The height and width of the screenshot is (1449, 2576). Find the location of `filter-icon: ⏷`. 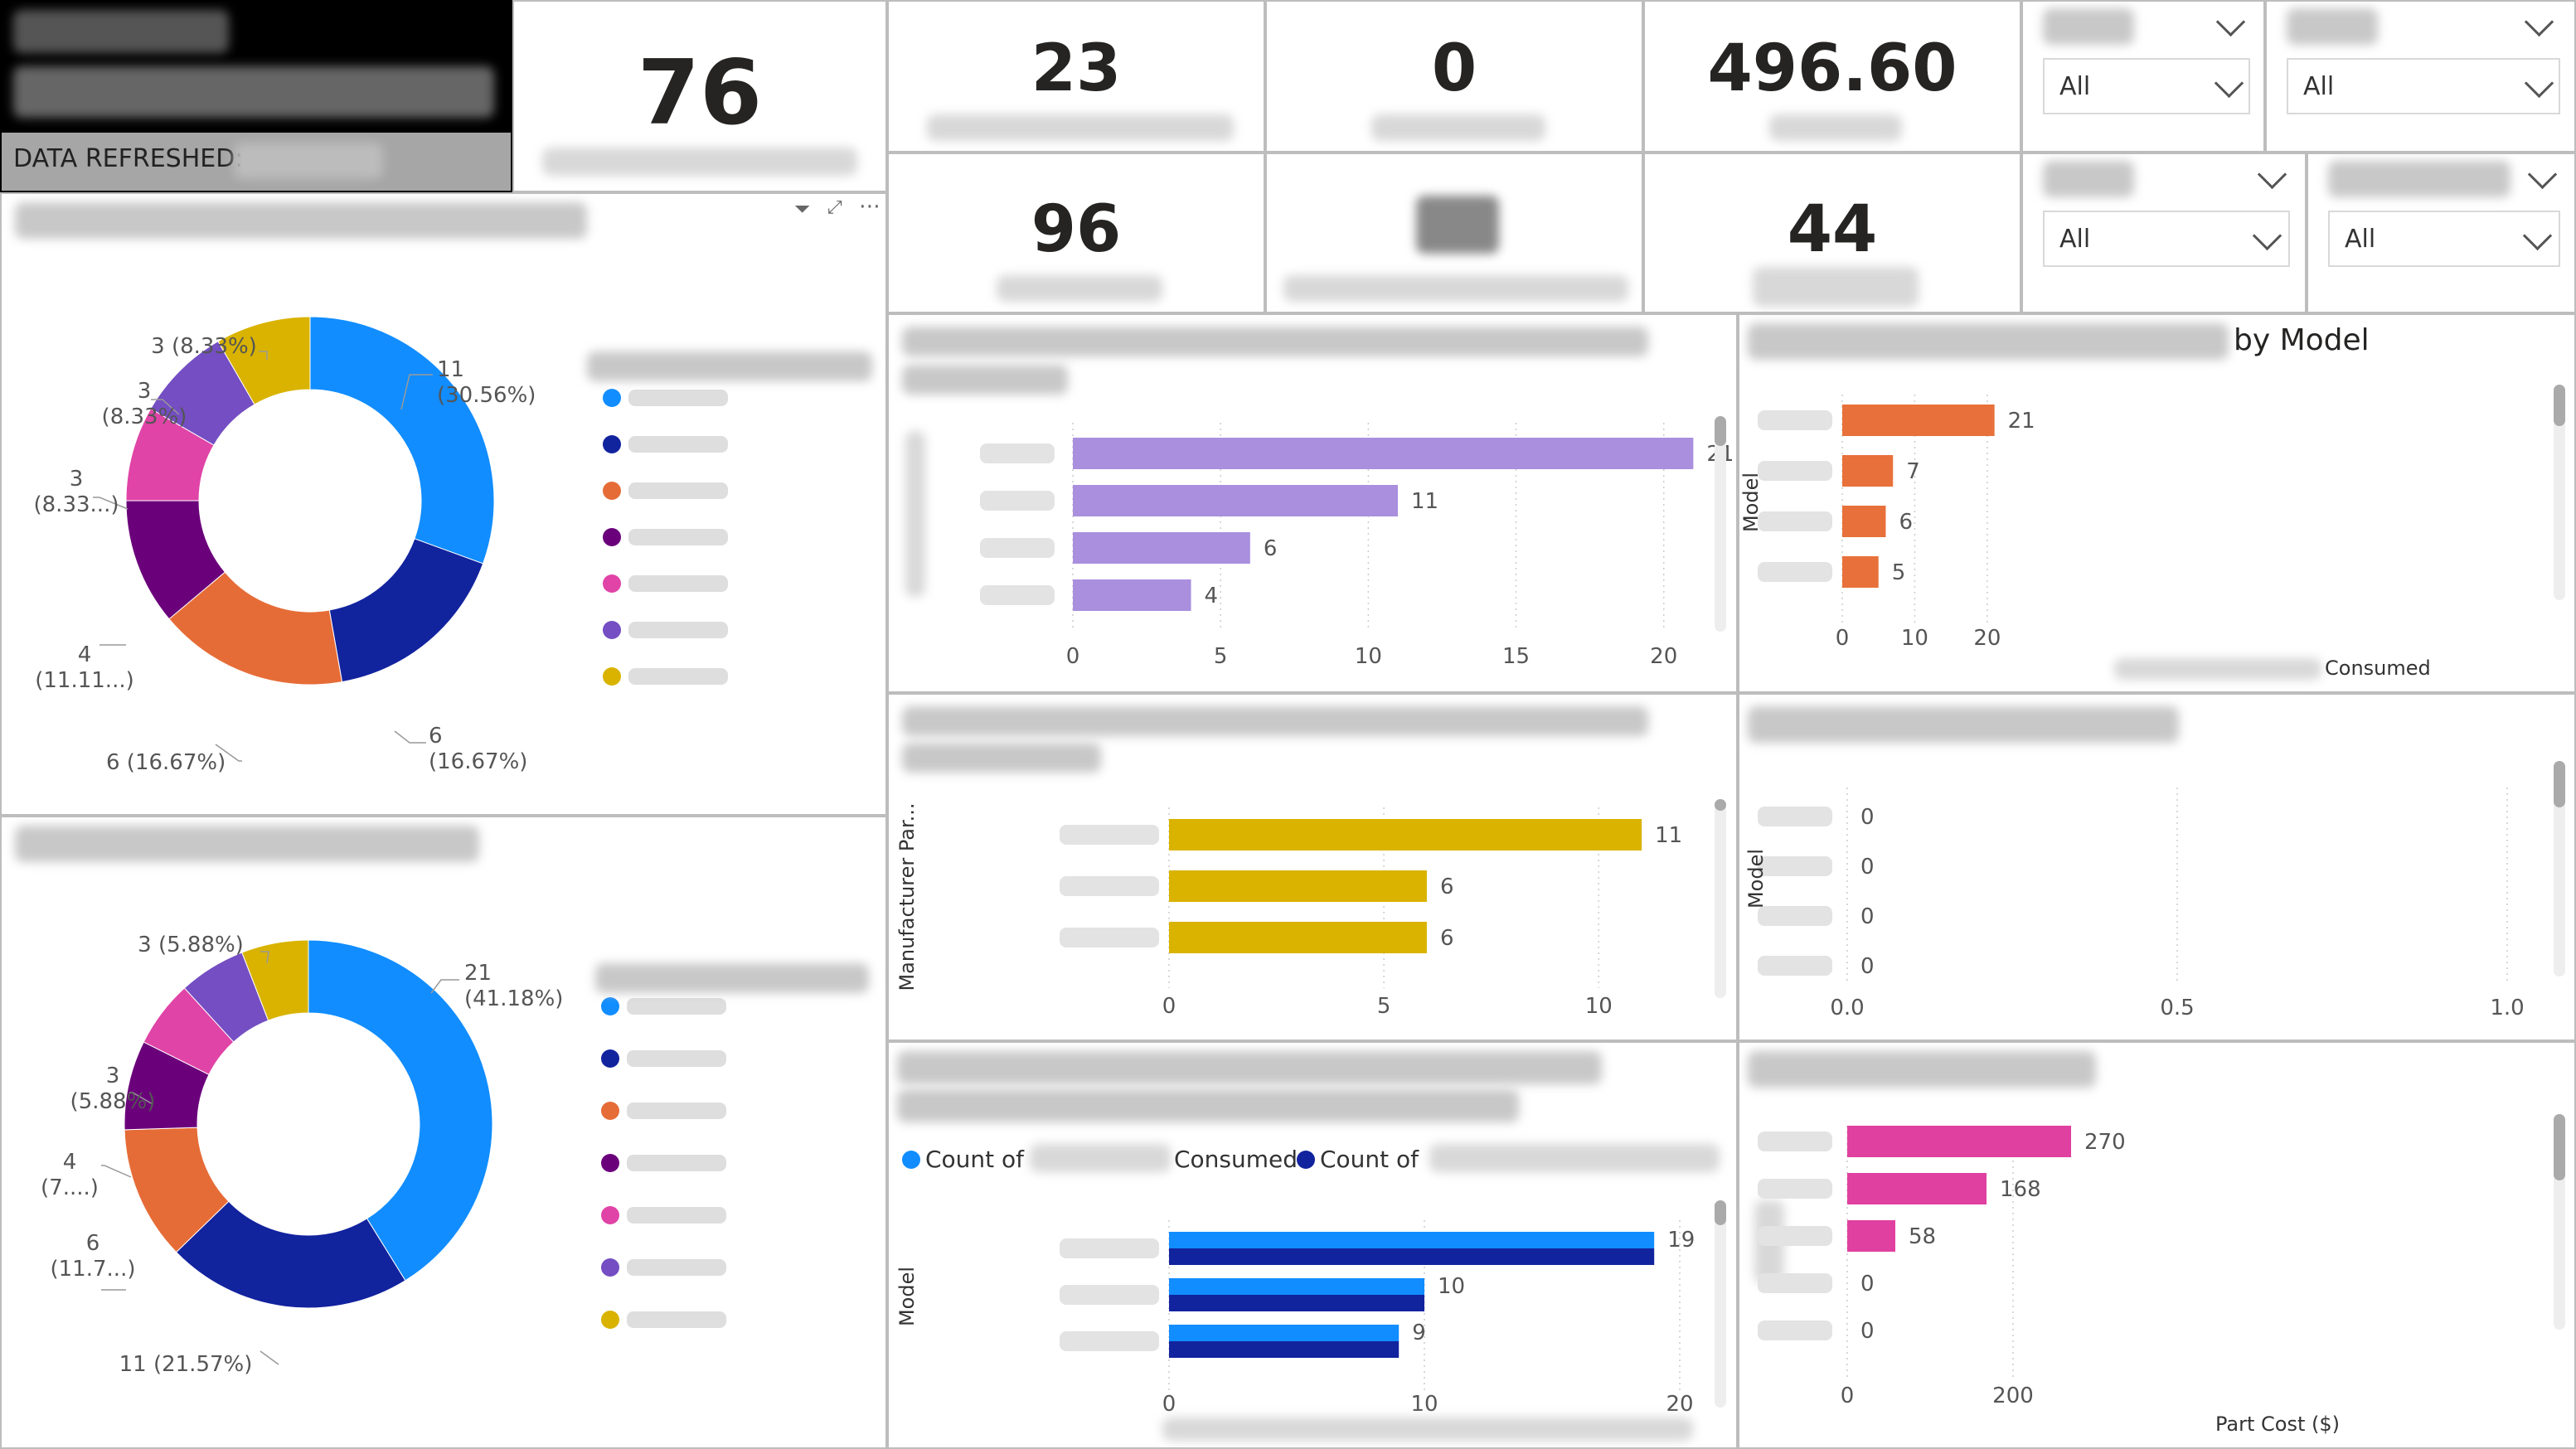

filter-icon: ⏷ is located at coordinates (802, 208).